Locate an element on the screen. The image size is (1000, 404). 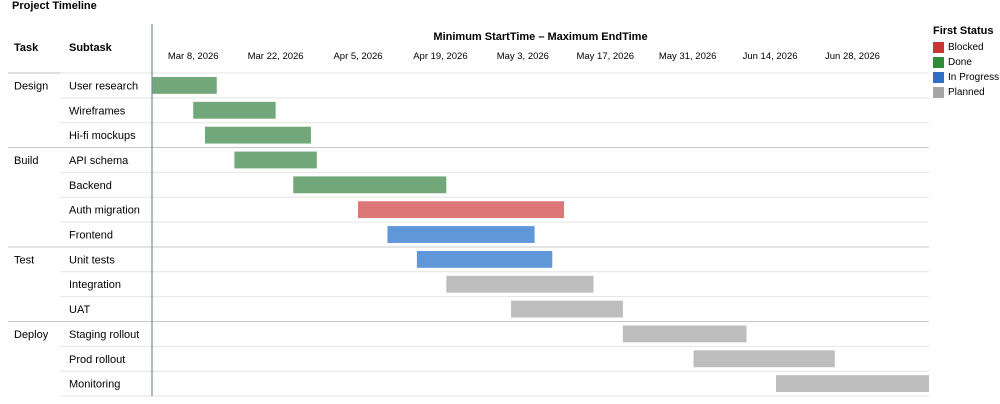
subtask-label: Staging rollout is located at coordinates (104, 335).